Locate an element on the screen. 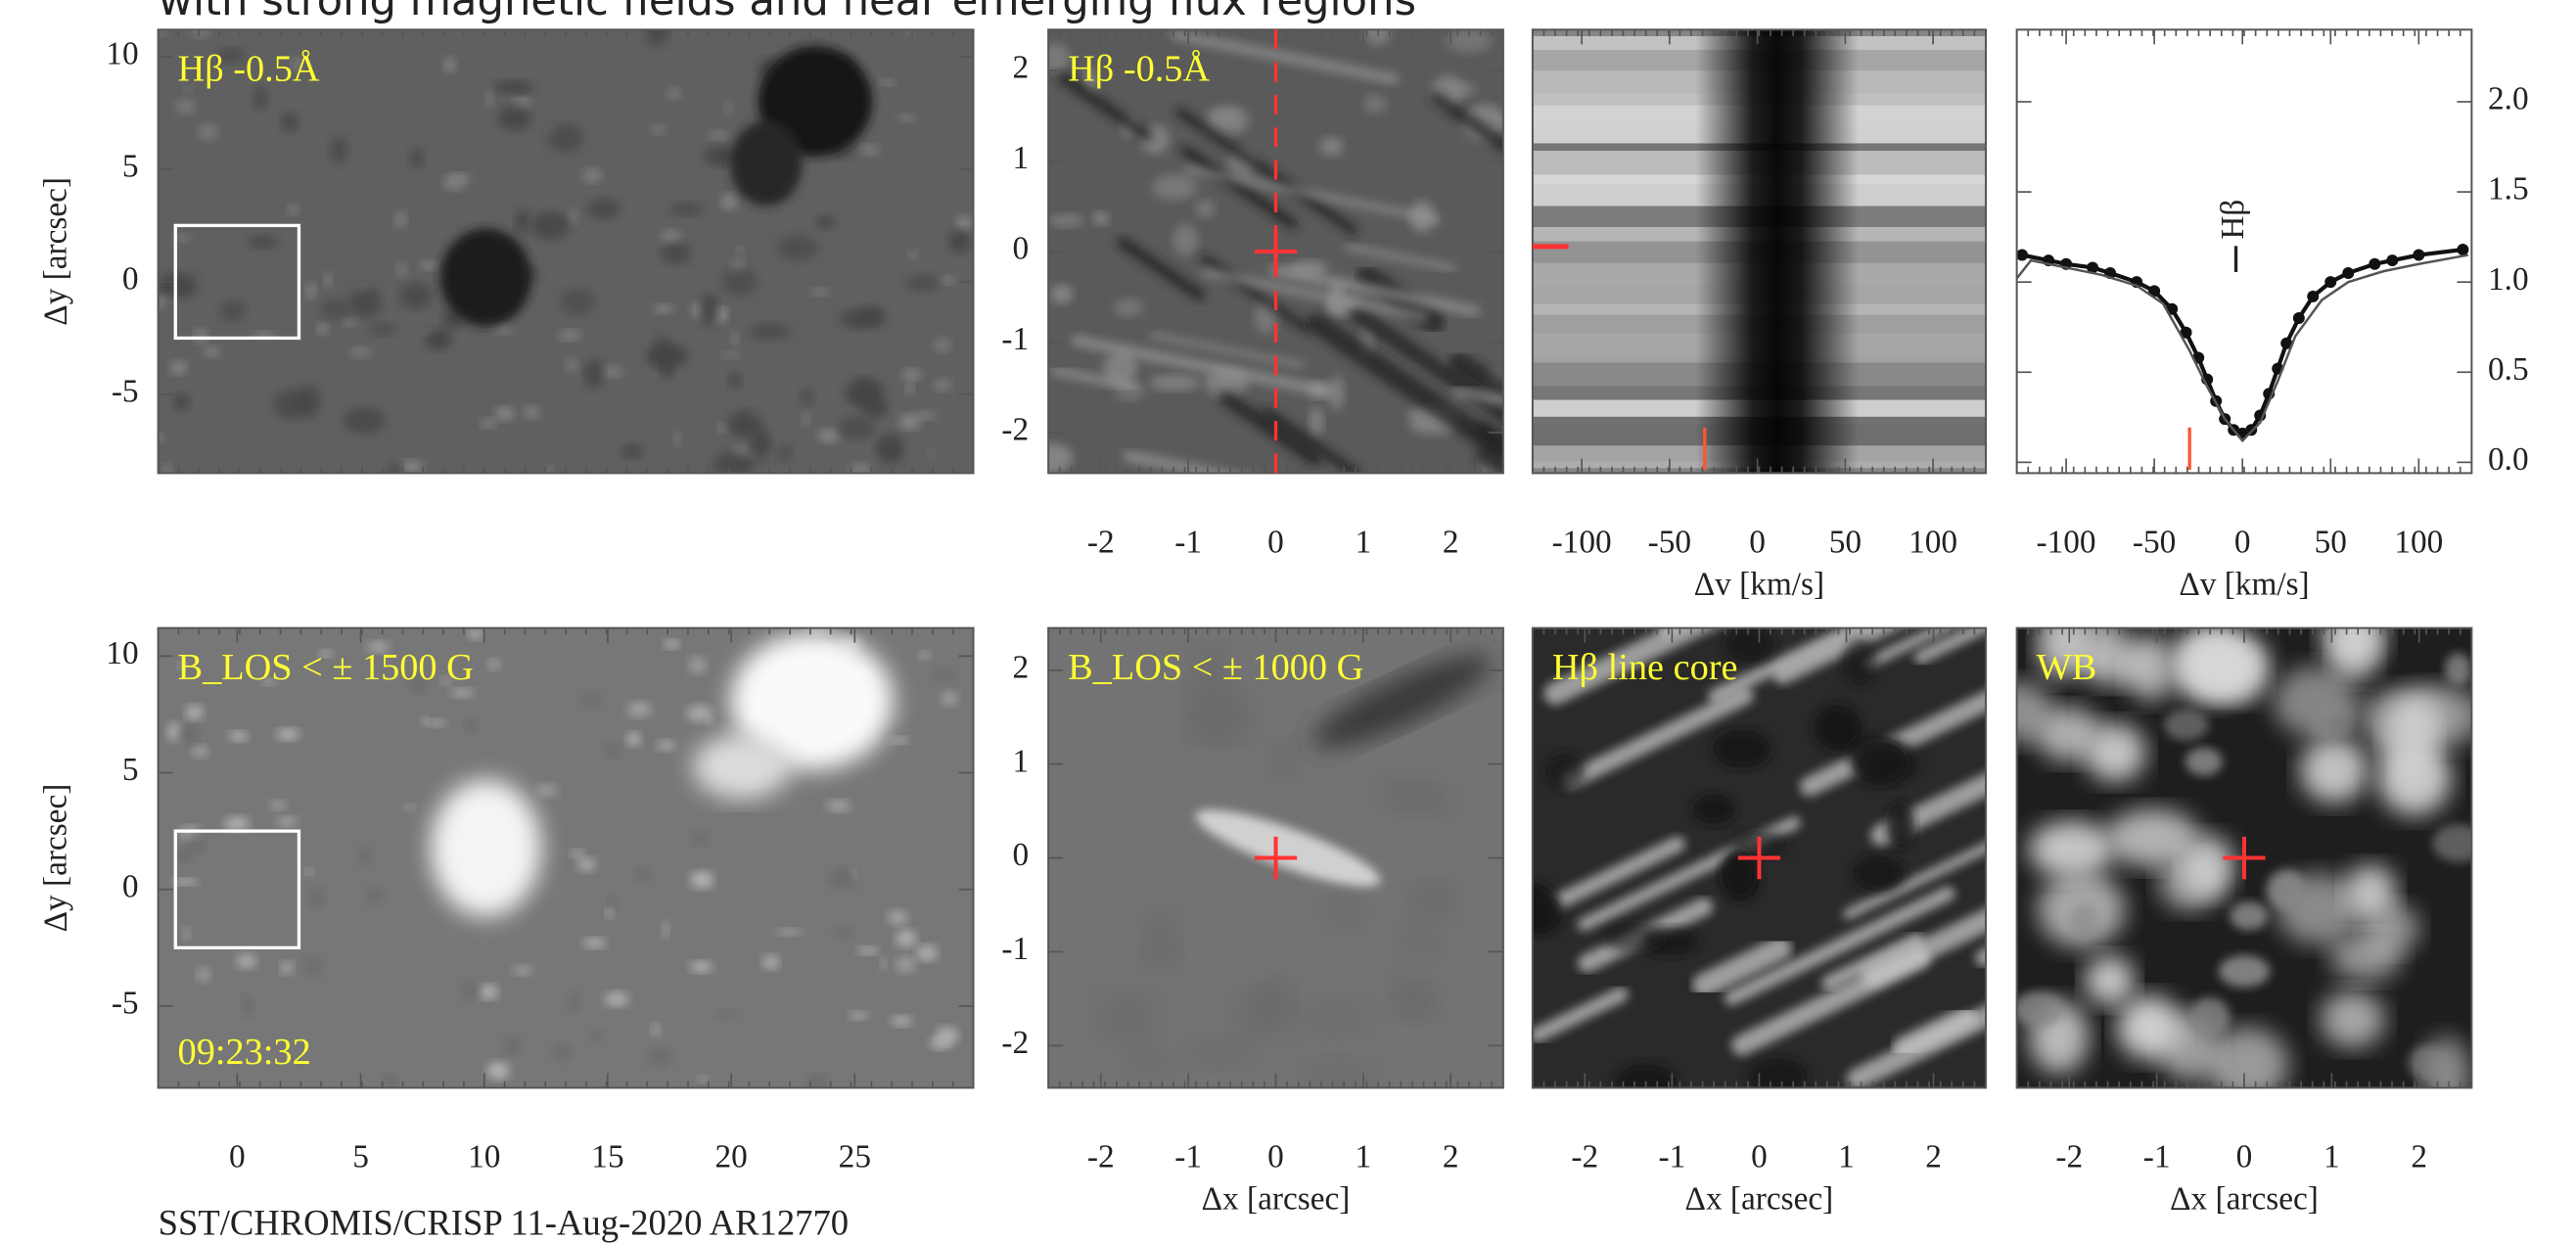  sunspot is located at coordinates (767, 163).